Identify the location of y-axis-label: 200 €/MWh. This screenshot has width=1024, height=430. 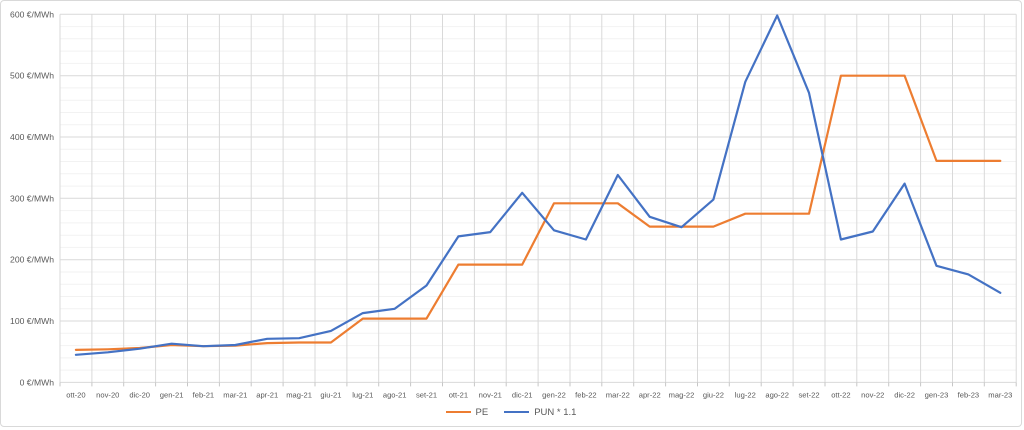
(32, 260).